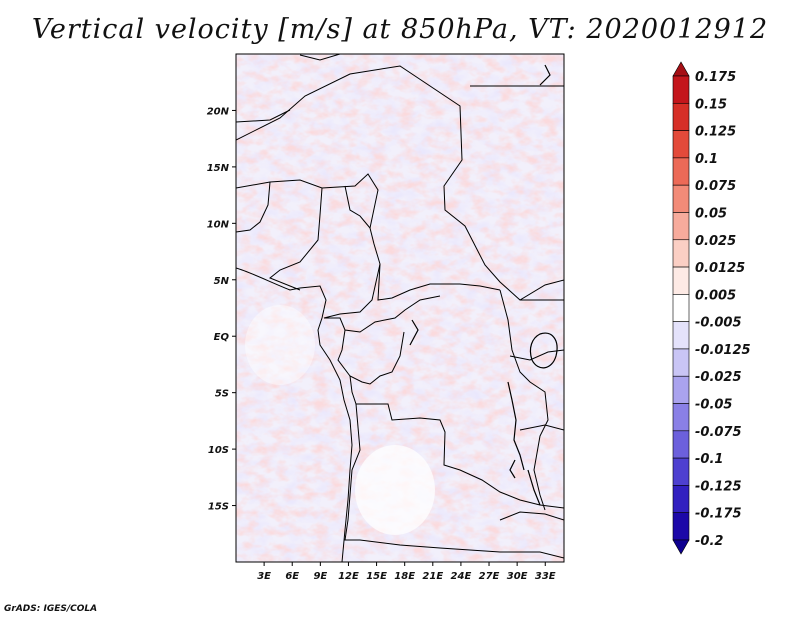  Describe the element at coordinates (264, 576) in the screenshot. I see `lon-tick-label: 3E` at that location.